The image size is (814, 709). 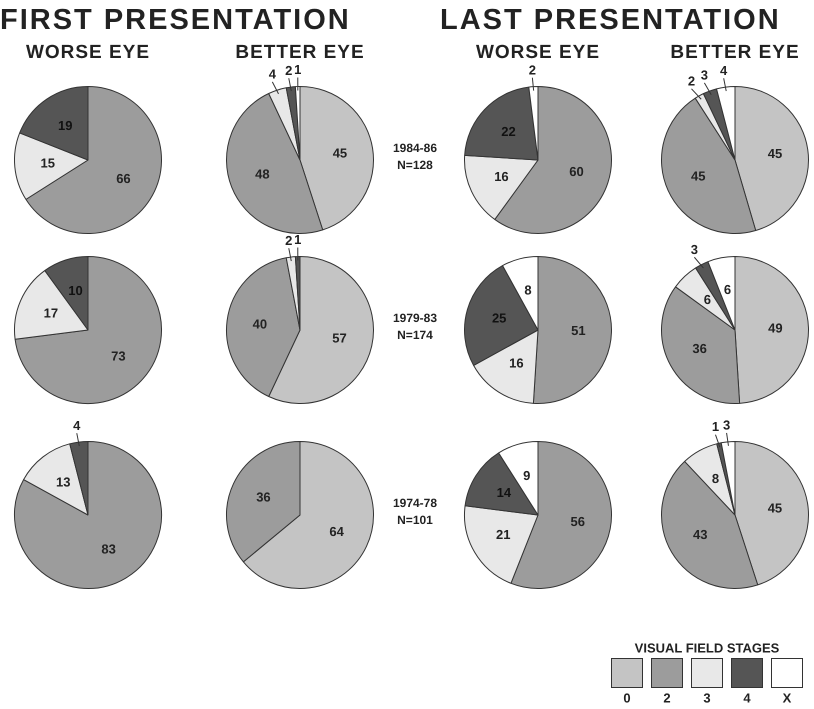 What do you see at coordinates (610, 20) in the screenshot?
I see `chart-title: LAST PRESENTATION` at bounding box center [610, 20].